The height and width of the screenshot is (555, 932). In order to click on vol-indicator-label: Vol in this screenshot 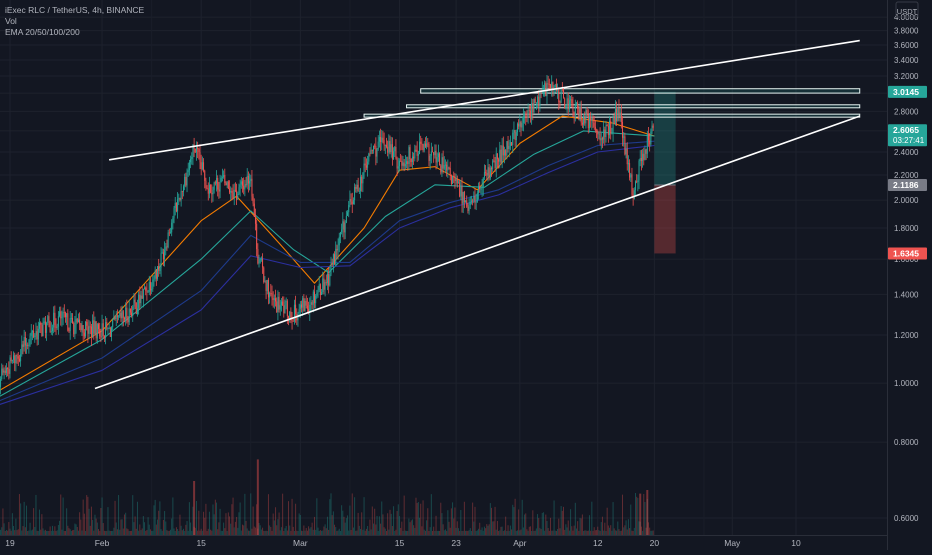, I will do `click(11, 21)`.